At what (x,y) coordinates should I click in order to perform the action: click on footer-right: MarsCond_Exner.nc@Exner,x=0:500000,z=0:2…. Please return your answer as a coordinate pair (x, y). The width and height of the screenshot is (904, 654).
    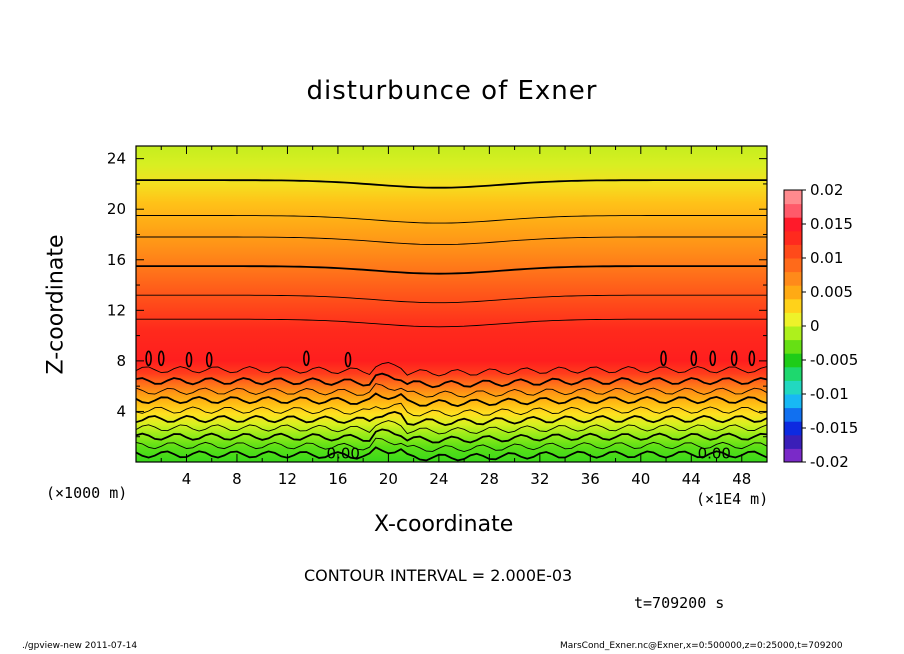
    Looking at the image, I should click on (701, 646).